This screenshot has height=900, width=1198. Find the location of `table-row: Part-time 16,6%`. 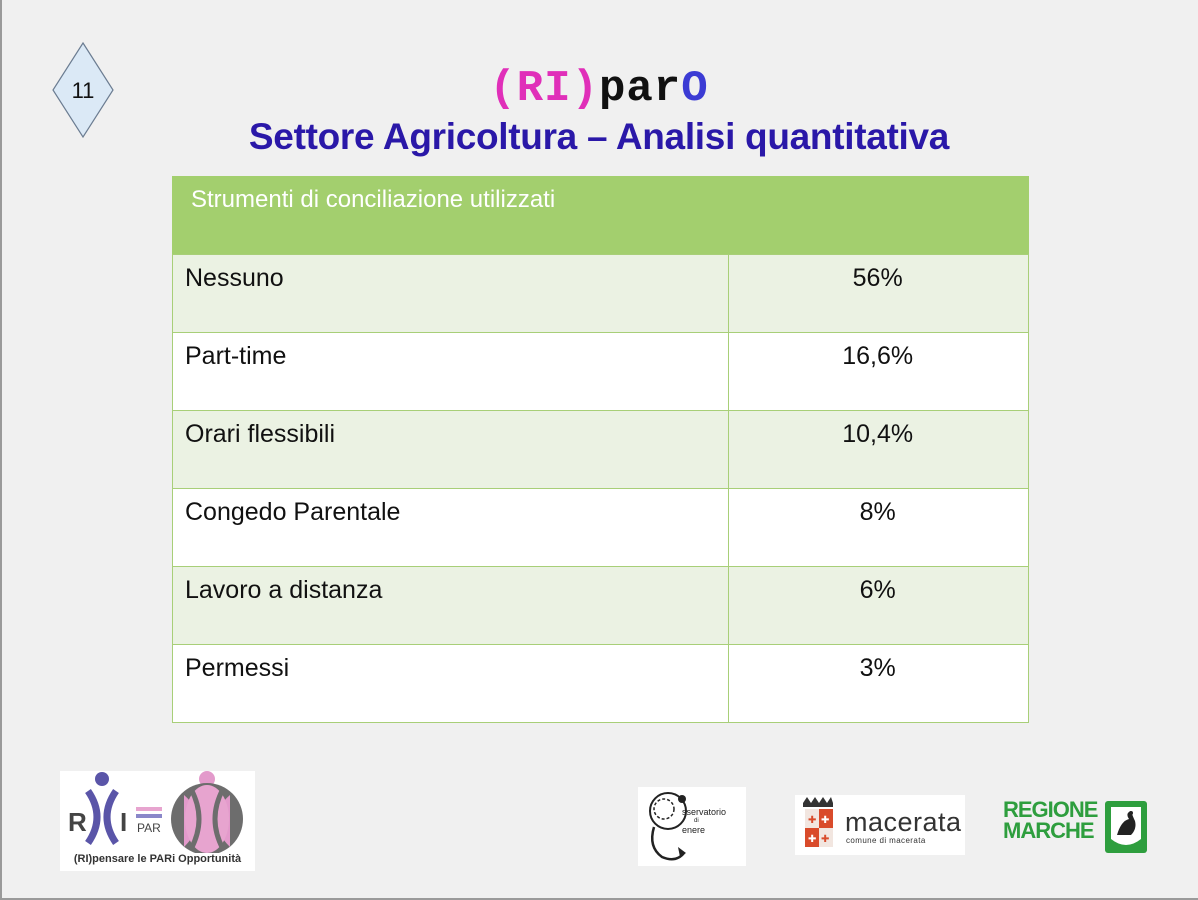

table-row: Part-time 16,6% is located at coordinates (600, 371).